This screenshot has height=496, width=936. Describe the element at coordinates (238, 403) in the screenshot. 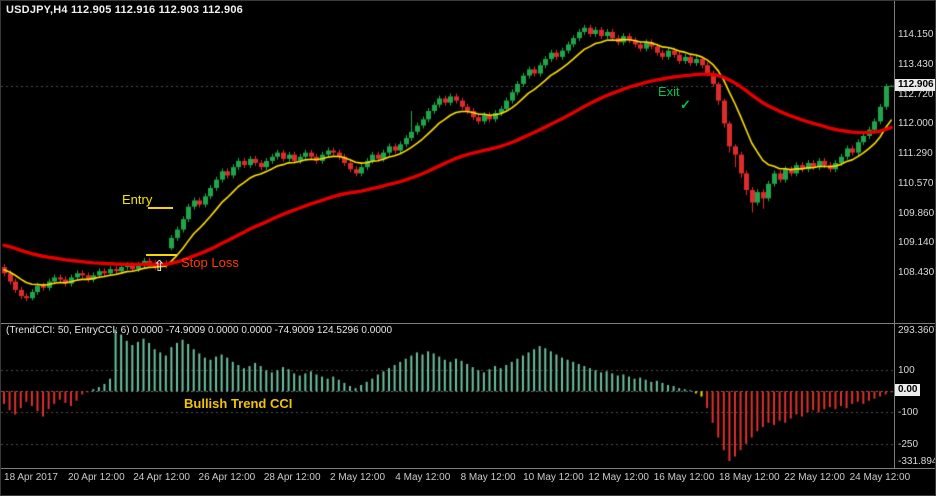

I see `bullish-trend-annotation: Bullish Trend CCI` at that location.